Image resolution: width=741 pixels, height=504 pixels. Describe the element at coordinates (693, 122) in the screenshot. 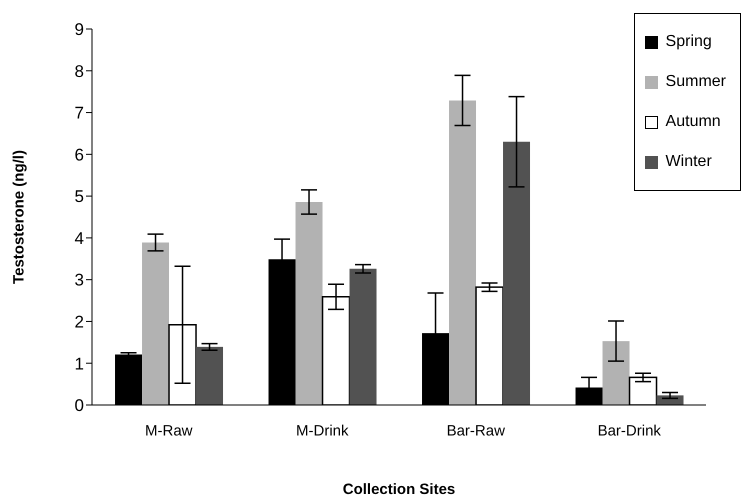

I see `legend-label: Autumn` at that location.